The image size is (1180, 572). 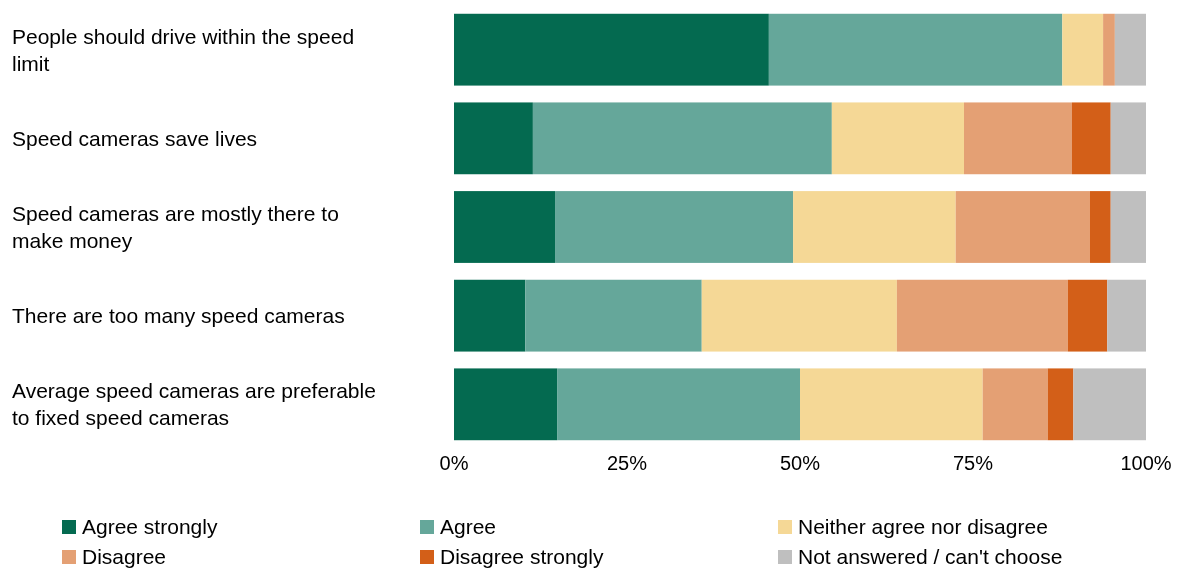 I want to click on legend-label: Not answered / can't choose, so click(x=930, y=557).